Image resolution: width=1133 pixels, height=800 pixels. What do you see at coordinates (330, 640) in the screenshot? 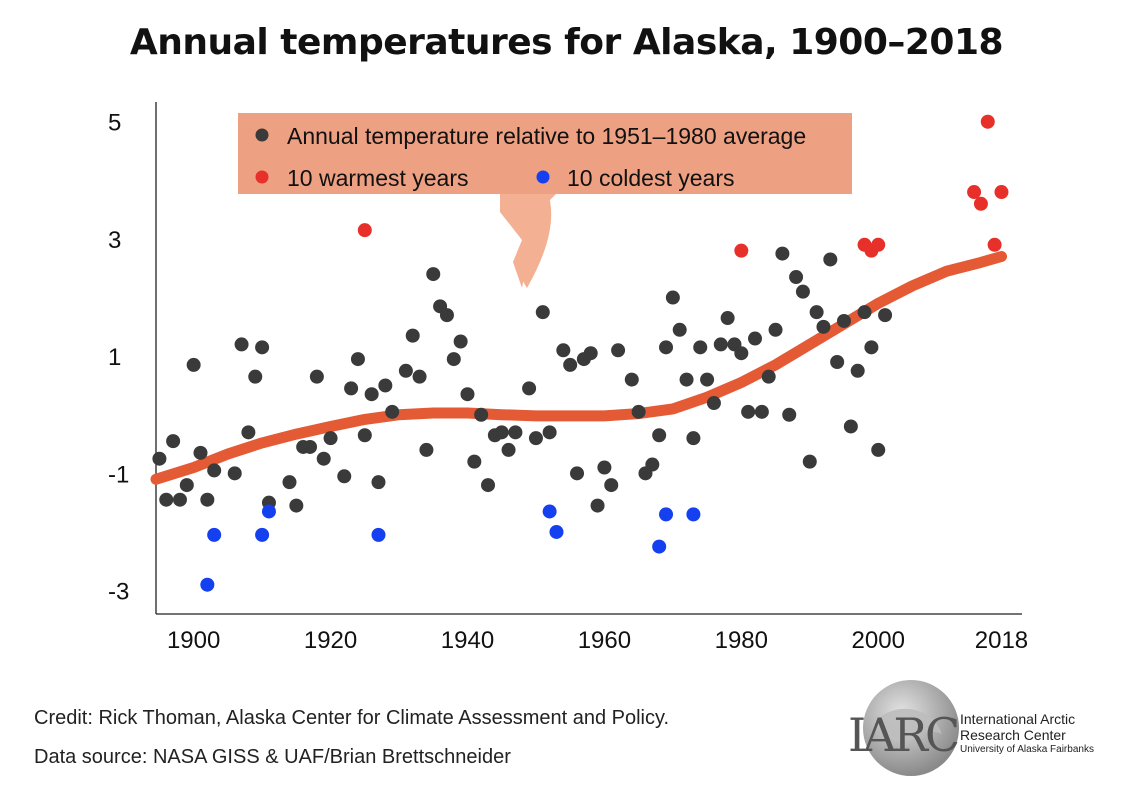
I see `x-tick-label: 1920` at bounding box center [330, 640].